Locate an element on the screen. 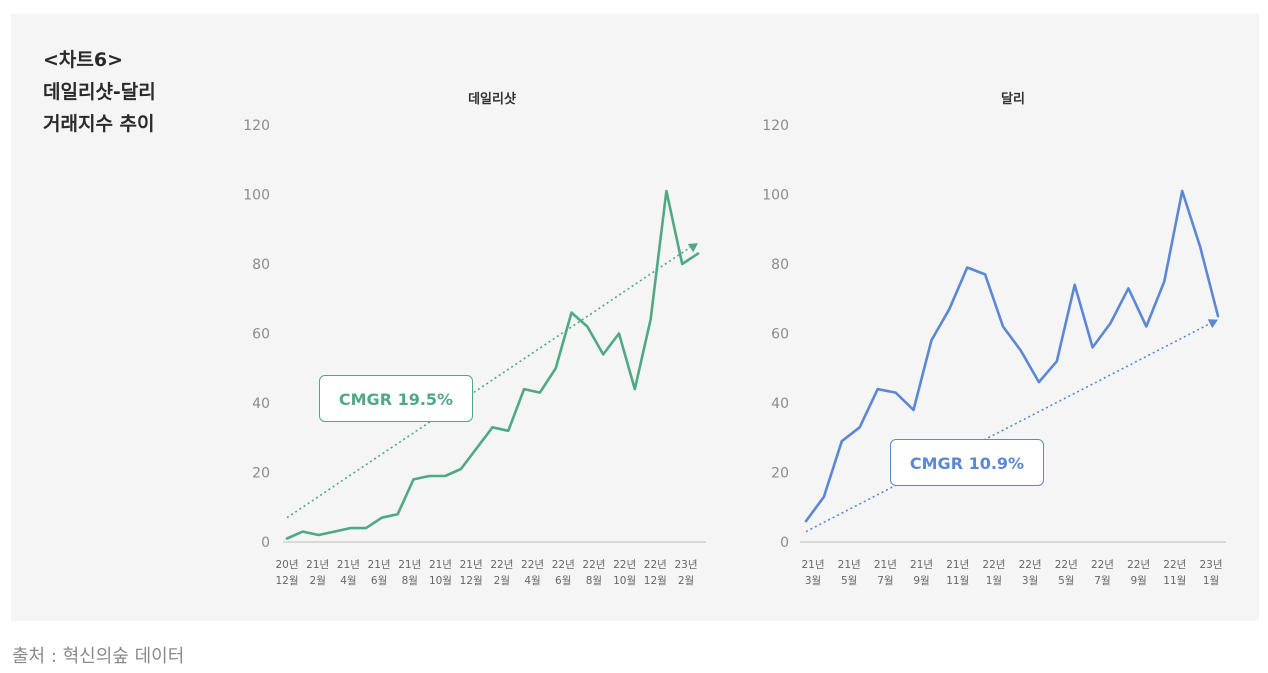 This screenshot has width=1268, height=673. chart-title-daily: 데일리샷 is located at coordinates (492, 99).